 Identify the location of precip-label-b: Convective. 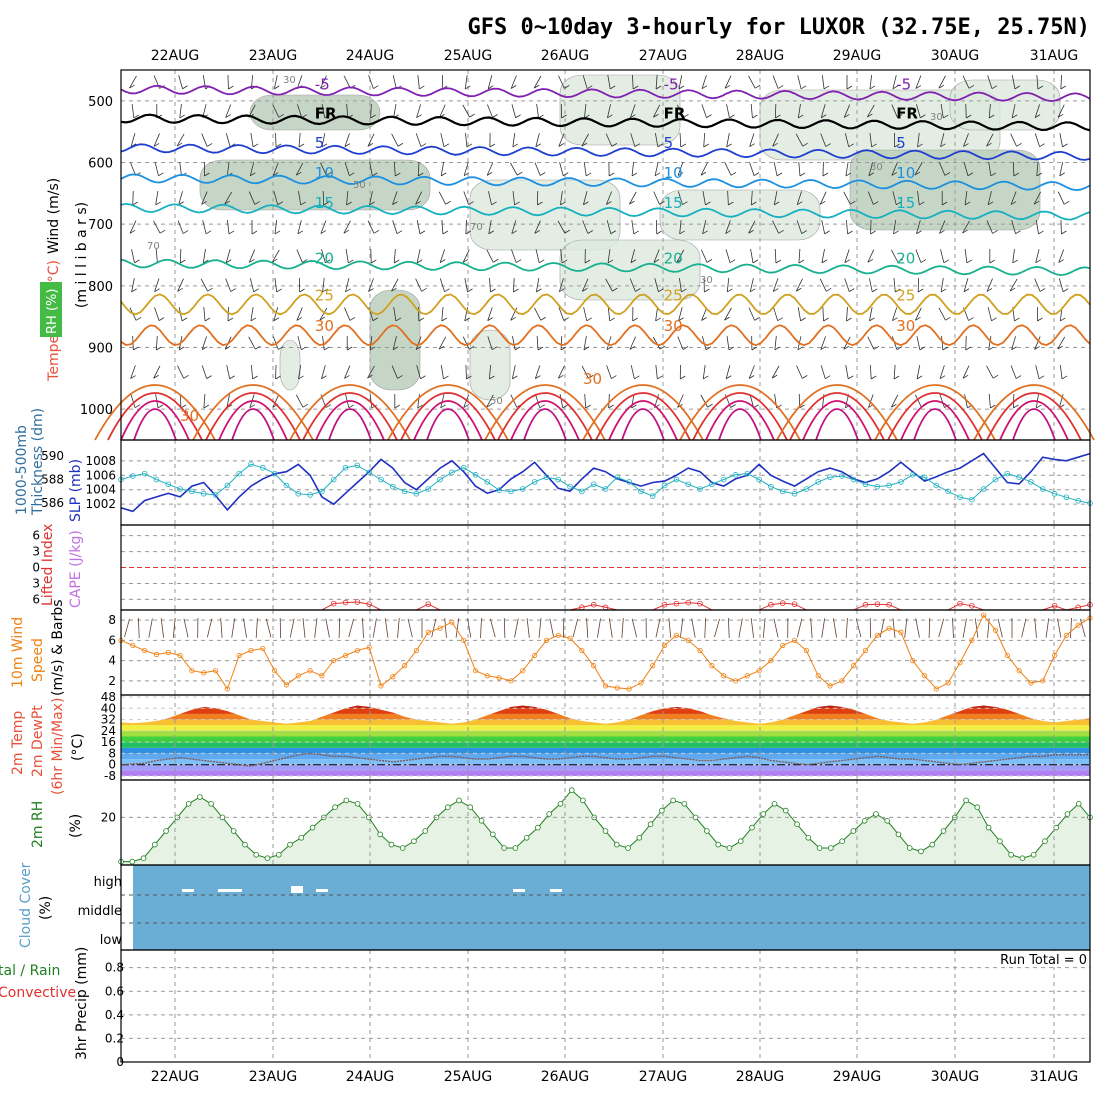
(38, 993).